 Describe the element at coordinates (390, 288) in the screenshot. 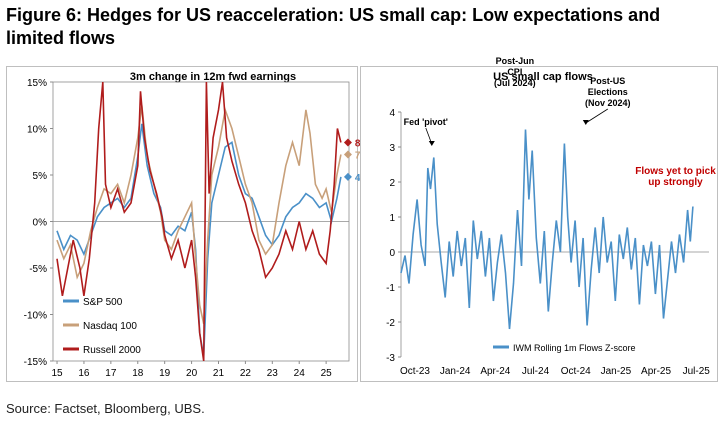

I see `y-tick-label: -1` at that location.